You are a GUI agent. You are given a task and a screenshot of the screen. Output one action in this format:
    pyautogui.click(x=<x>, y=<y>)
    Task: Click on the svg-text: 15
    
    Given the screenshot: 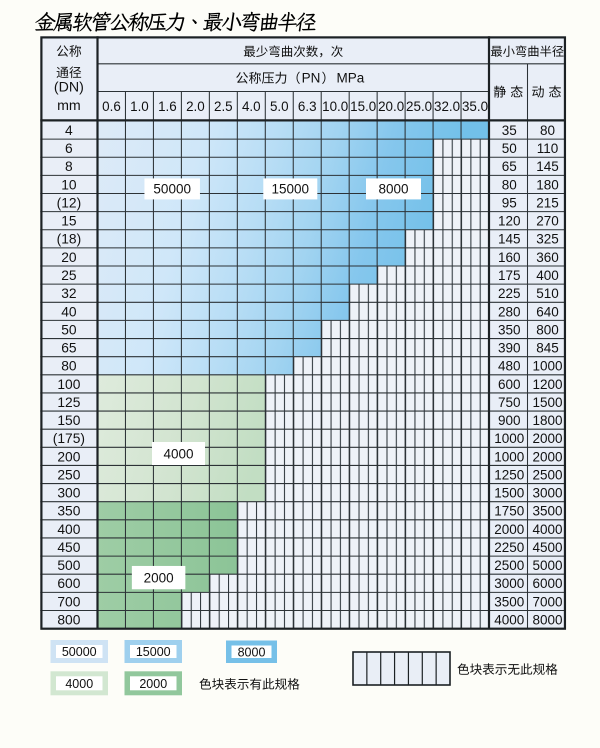 What is the action you would take?
    pyautogui.click(x=69, y=221)
    